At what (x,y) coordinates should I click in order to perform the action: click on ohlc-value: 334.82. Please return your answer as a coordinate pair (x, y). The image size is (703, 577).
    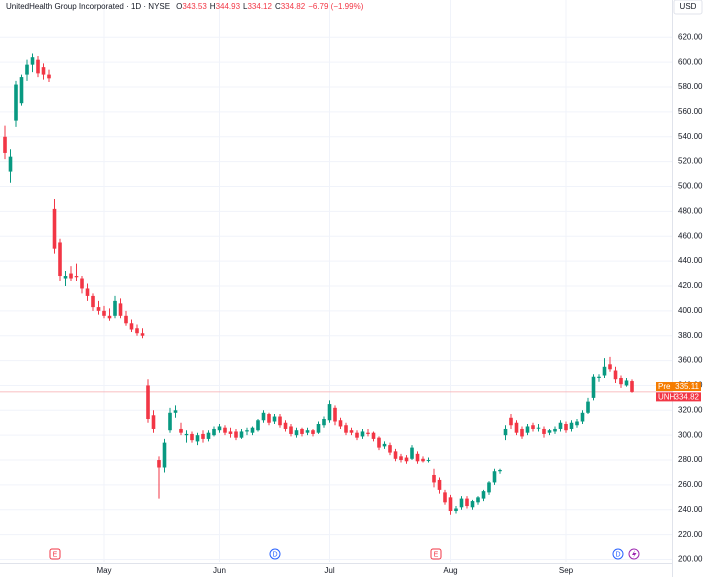
    Looking at the image, I should click on (293, 6).